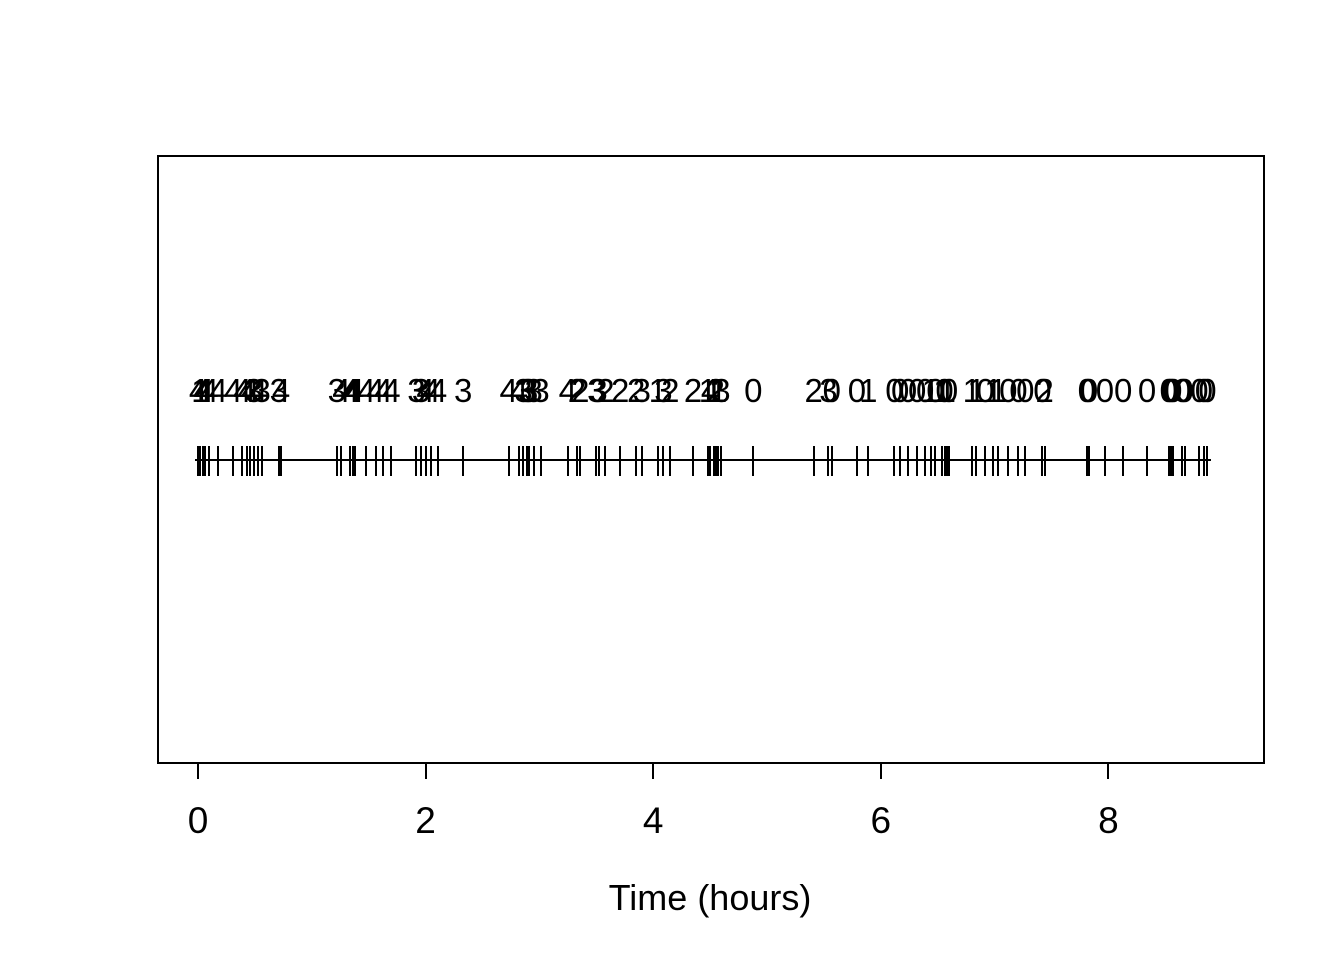 The image size is (1344, 960). What do you see at coordinates (1108, 820) in the screenshot?
I see `x-axis-tick-label: 8` at bounding box center [1108, 820].